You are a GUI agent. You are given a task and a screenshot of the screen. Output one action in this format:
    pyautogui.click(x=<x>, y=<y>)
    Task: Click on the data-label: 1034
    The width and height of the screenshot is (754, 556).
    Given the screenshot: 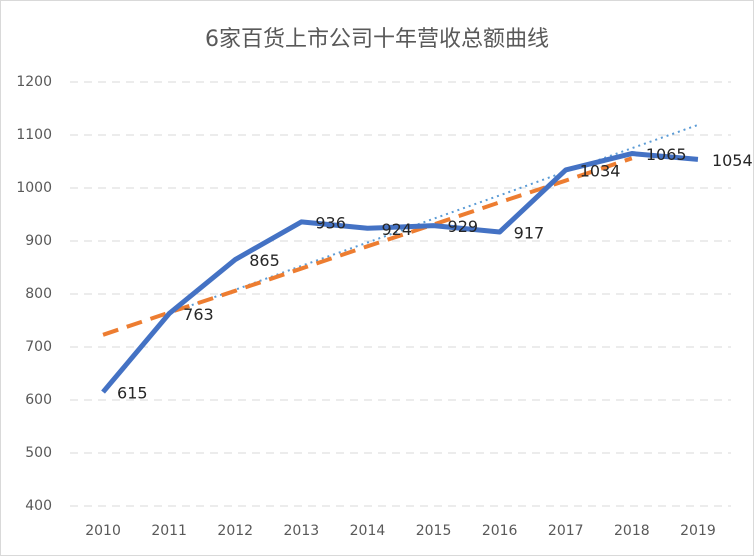 What is the action you would take?
    pyautogui.click(x=600, y=170)
    